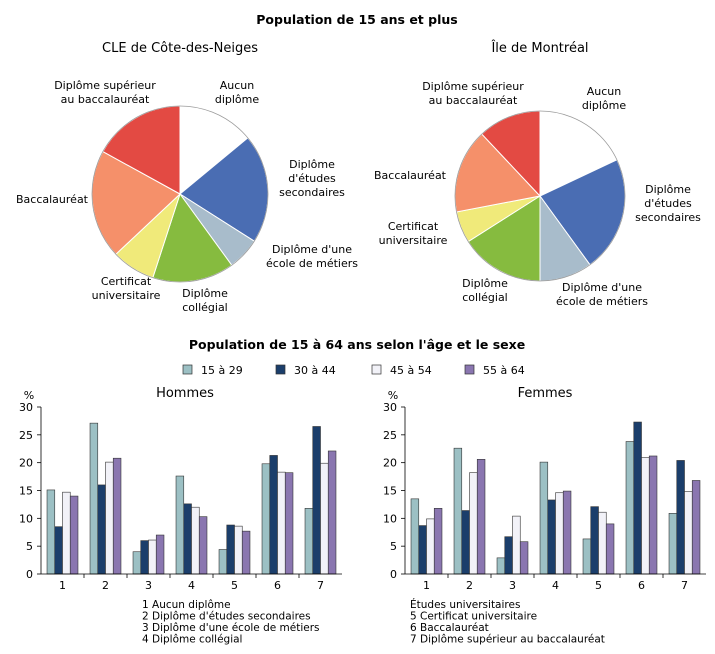 Image resolution: width=715 pixels, height=654 pixels. Describe the element at coordinates (29, 574) in the screenshot. I see `y-tick-label: 0` at that location.